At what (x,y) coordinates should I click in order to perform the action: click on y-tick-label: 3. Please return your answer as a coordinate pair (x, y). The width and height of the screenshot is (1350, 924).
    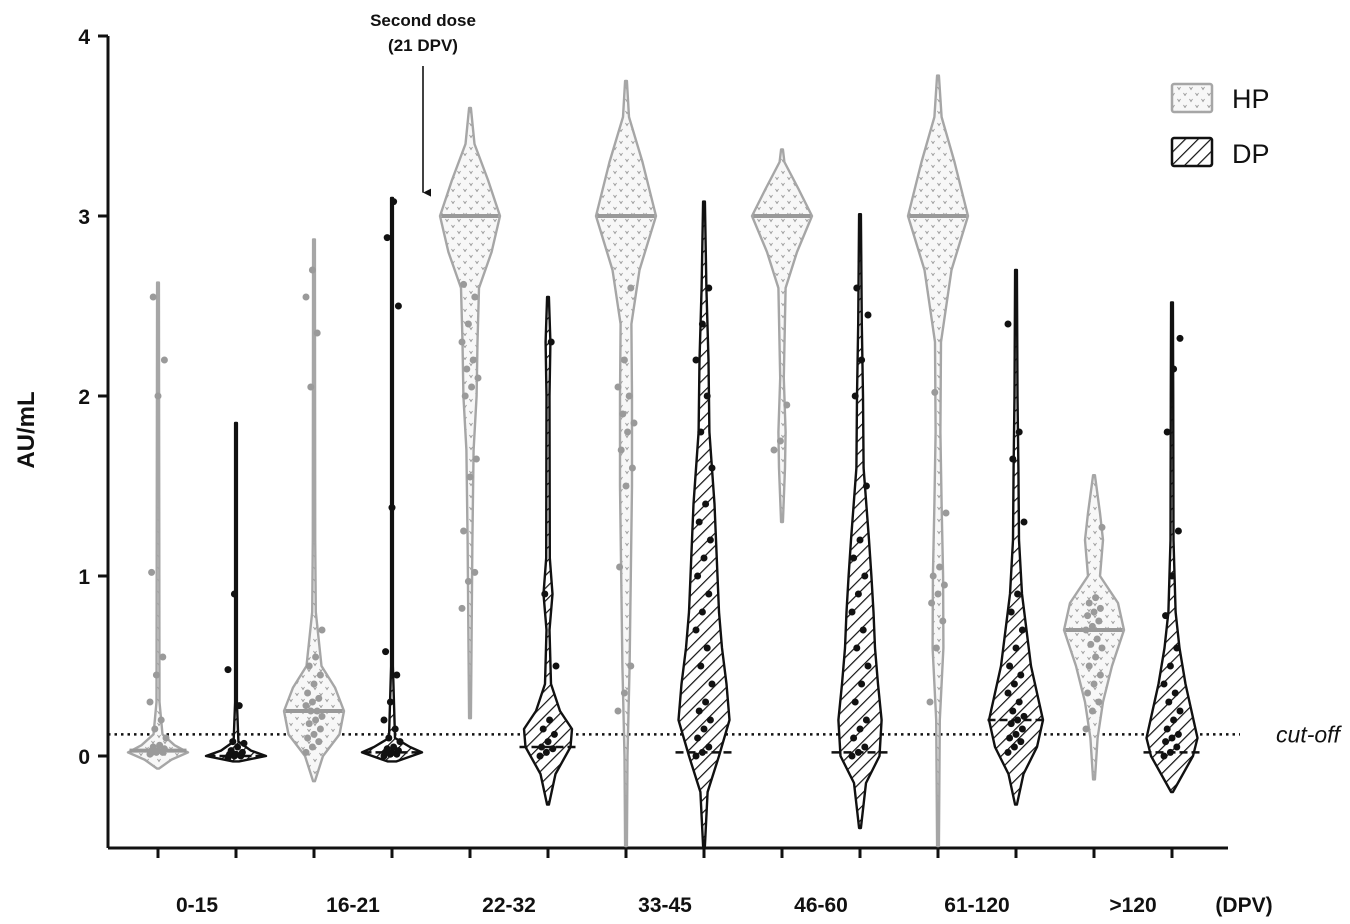
    Looking at the image, I should click on (84, 217).